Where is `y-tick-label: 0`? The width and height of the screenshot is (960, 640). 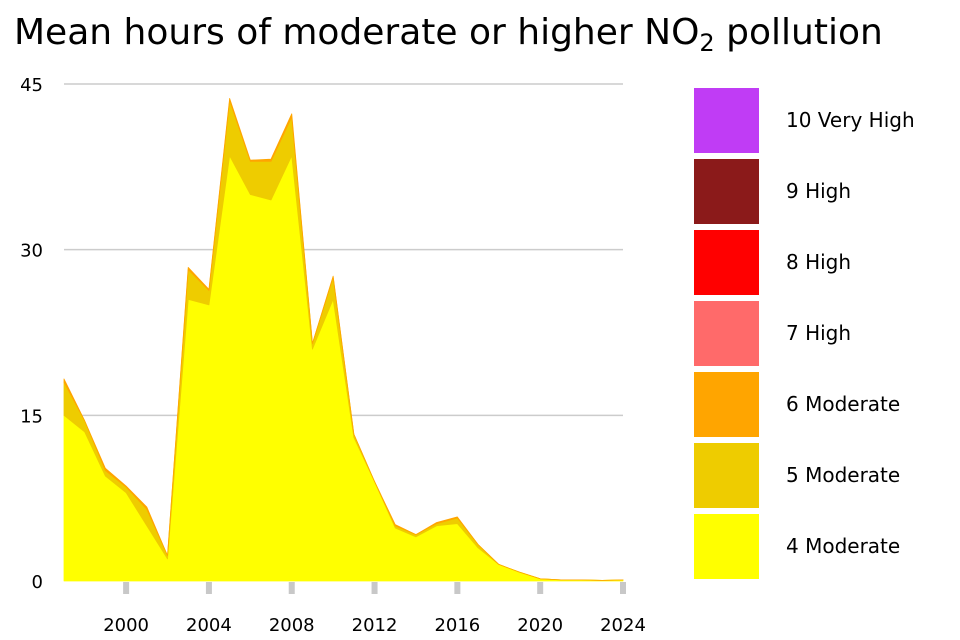 y-tick-label: 0 is located at coordinates (37, 582).